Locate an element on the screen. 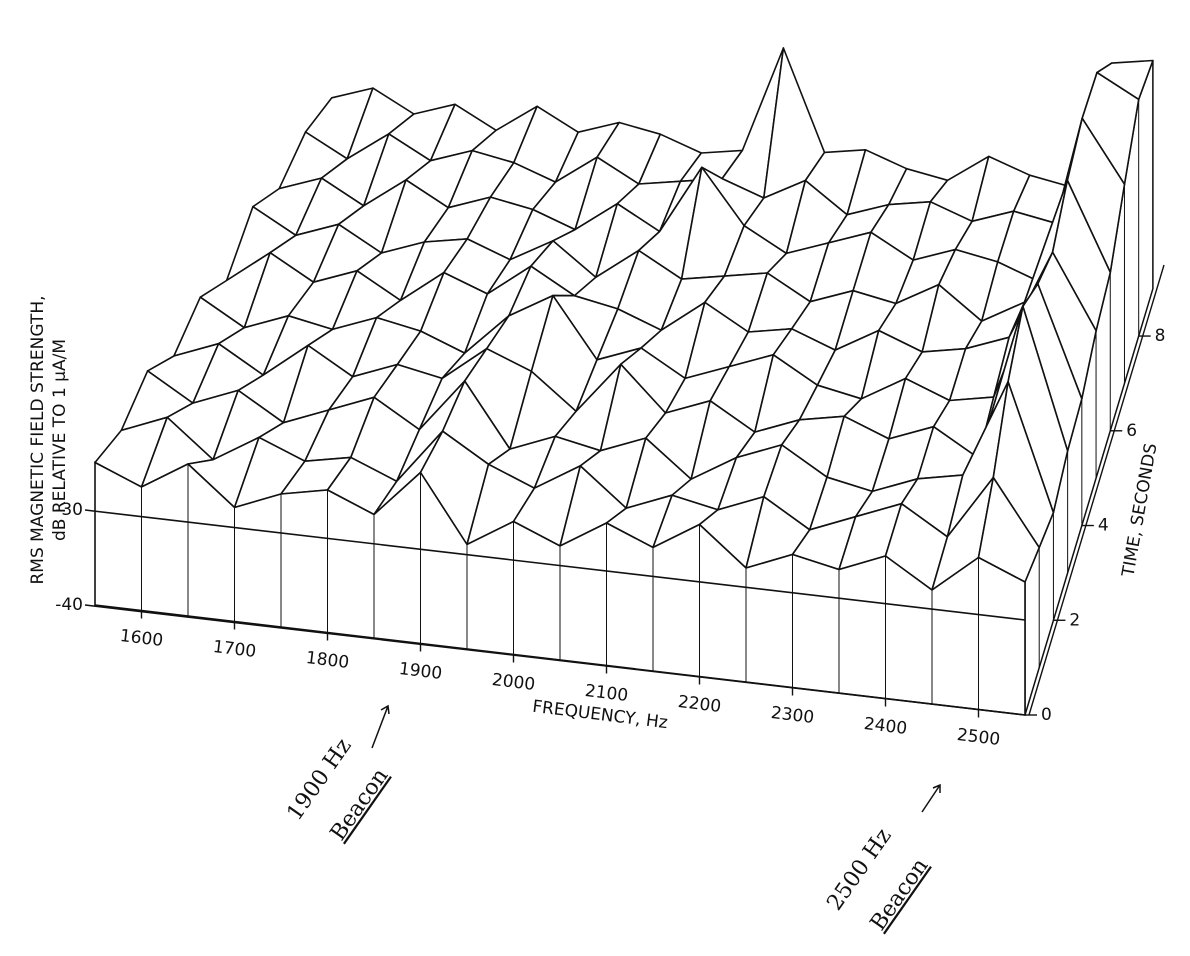 Image resolution: width=1190 pixels, height=956 pixels. x-tick-label: 2000 is located at coordinates (513, 682).